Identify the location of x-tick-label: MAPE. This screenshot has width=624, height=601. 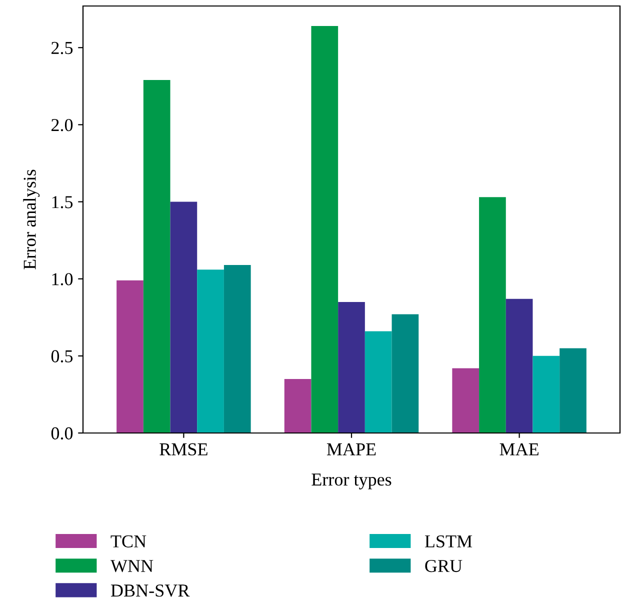
(351, 449).